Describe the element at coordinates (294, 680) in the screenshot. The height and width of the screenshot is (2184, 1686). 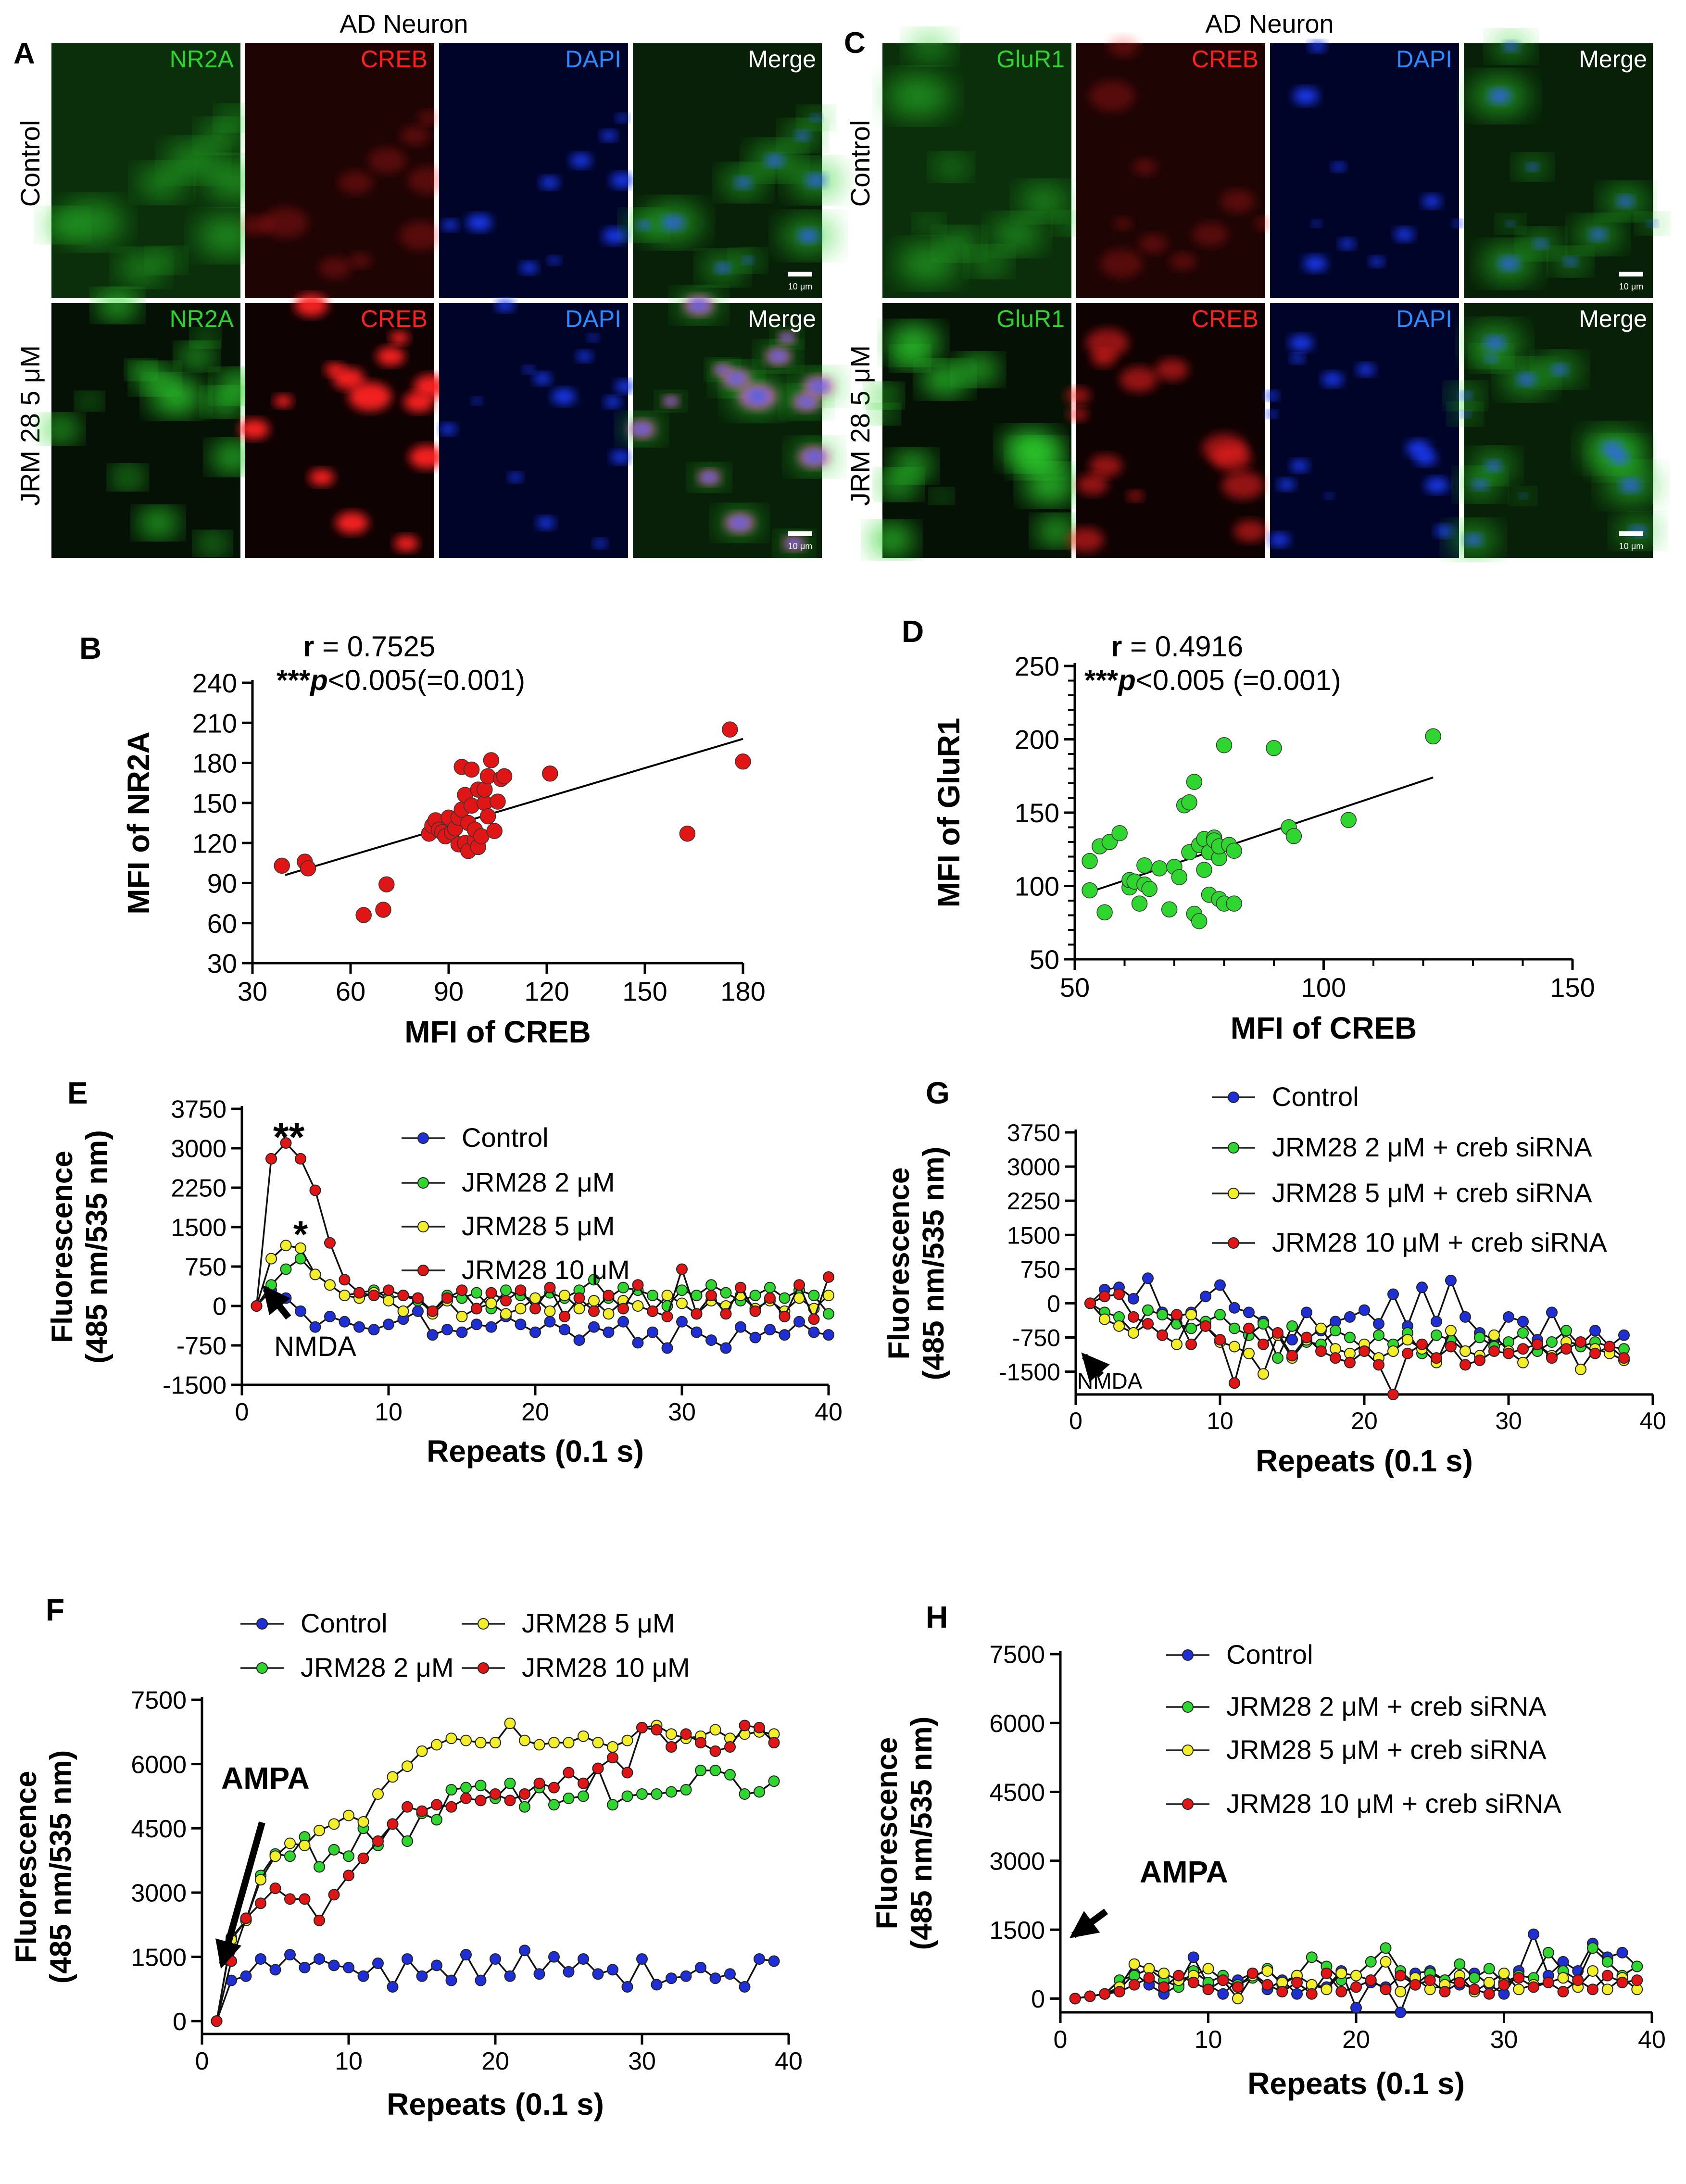
I see `p-stars: ***` at that location.